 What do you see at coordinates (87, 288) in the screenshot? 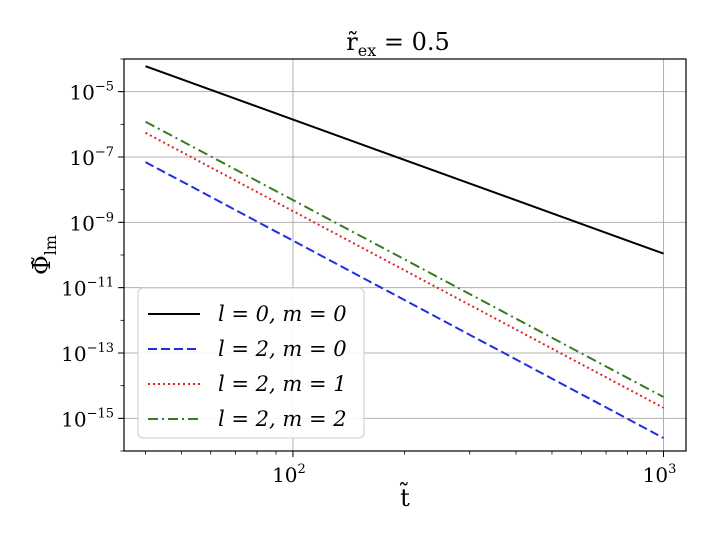
I see `y-tick-label: 10⁻¹¹` at bounding box center [87, 288].